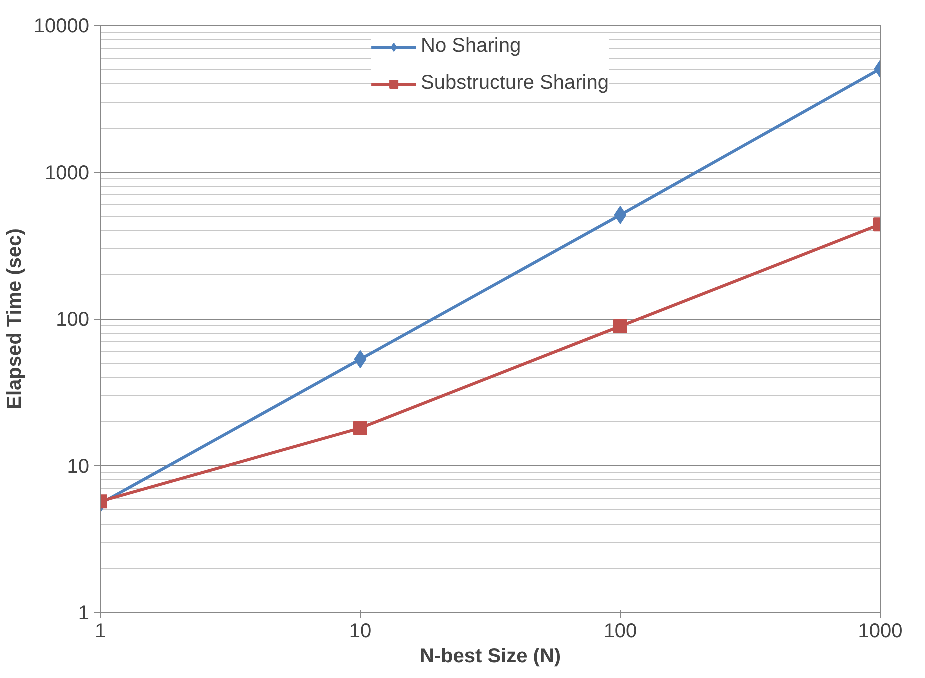 This screenshot has width=925, height=678. What do you see at coordinates (78, 467) in the screenshot?
I see `y-tick-label: 10` at bounding box center [78, 467].